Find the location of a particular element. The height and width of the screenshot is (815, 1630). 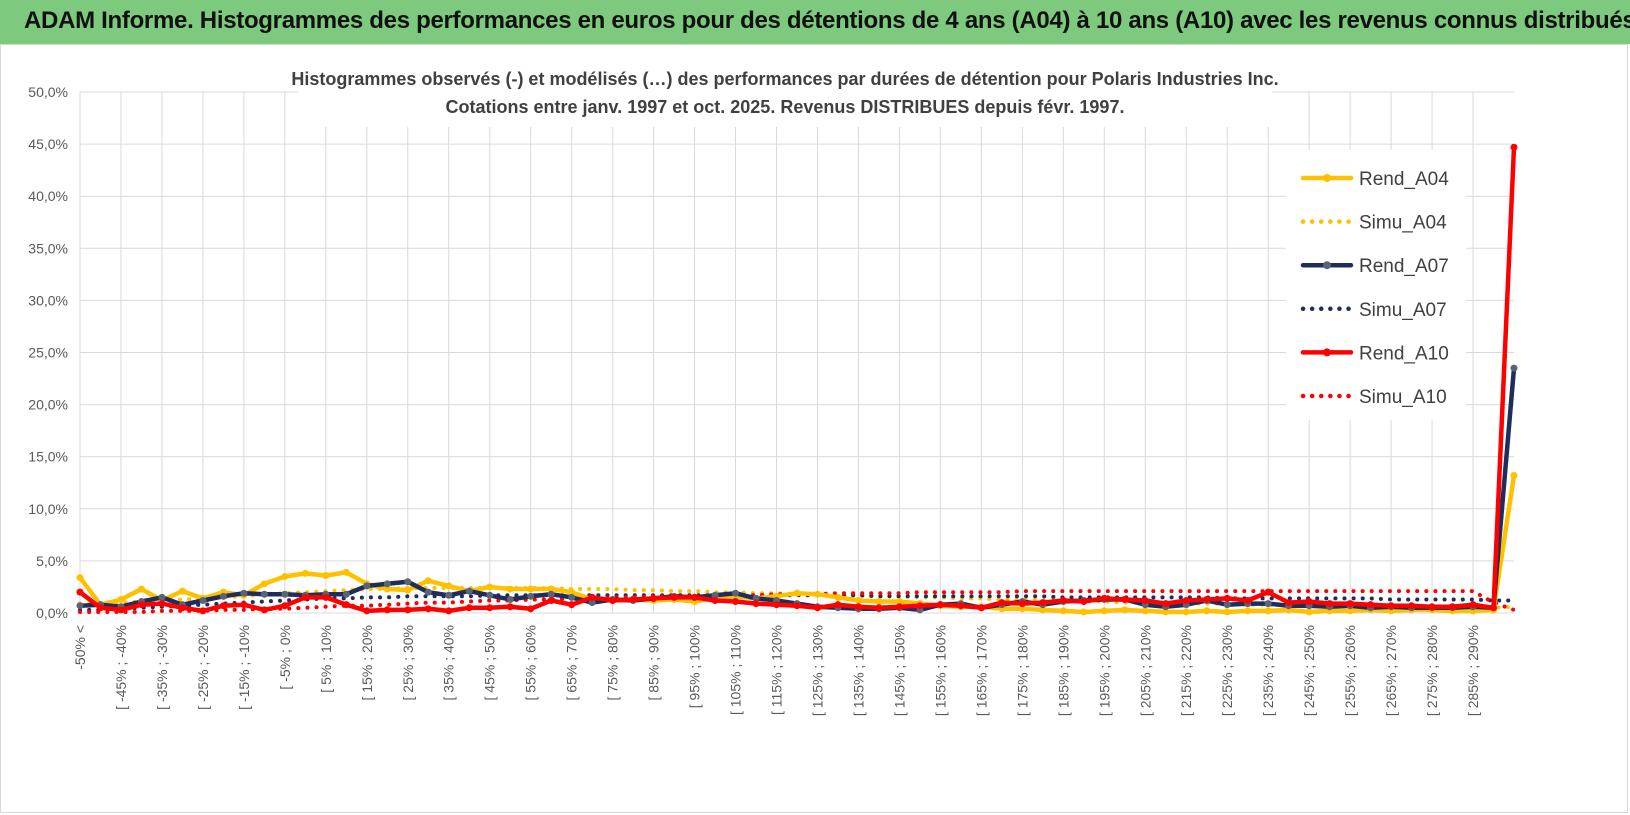

title-background is located at coordinates (785, 94).